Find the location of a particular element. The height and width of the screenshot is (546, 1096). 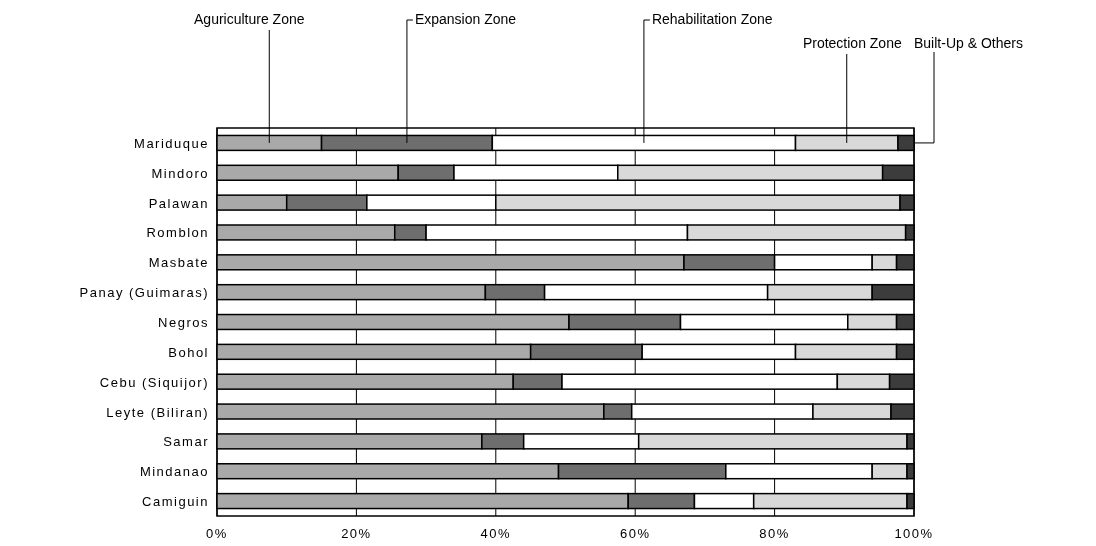

x-tick-label: 0% is located at coordinates (217, 533).